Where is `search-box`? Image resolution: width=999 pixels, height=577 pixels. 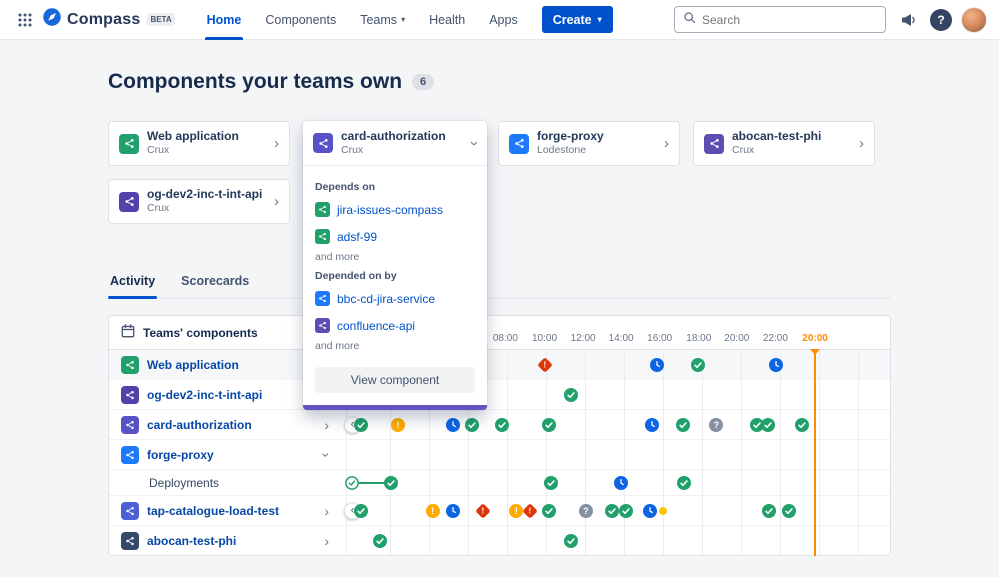 search-box is located at coordinates (780, 19).